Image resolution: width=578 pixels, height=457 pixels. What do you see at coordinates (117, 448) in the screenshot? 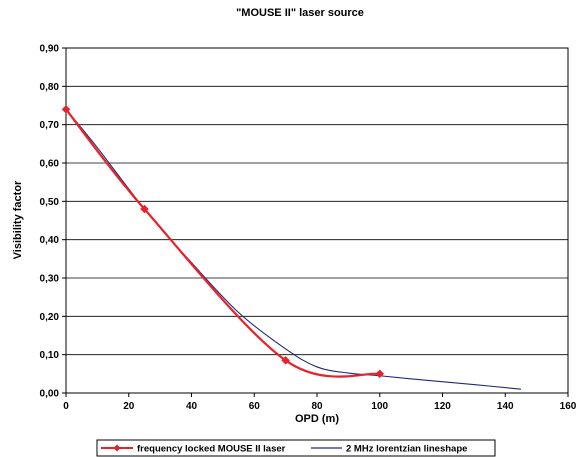
I see `legend-marker-locked` at bounding box center [117, 448].